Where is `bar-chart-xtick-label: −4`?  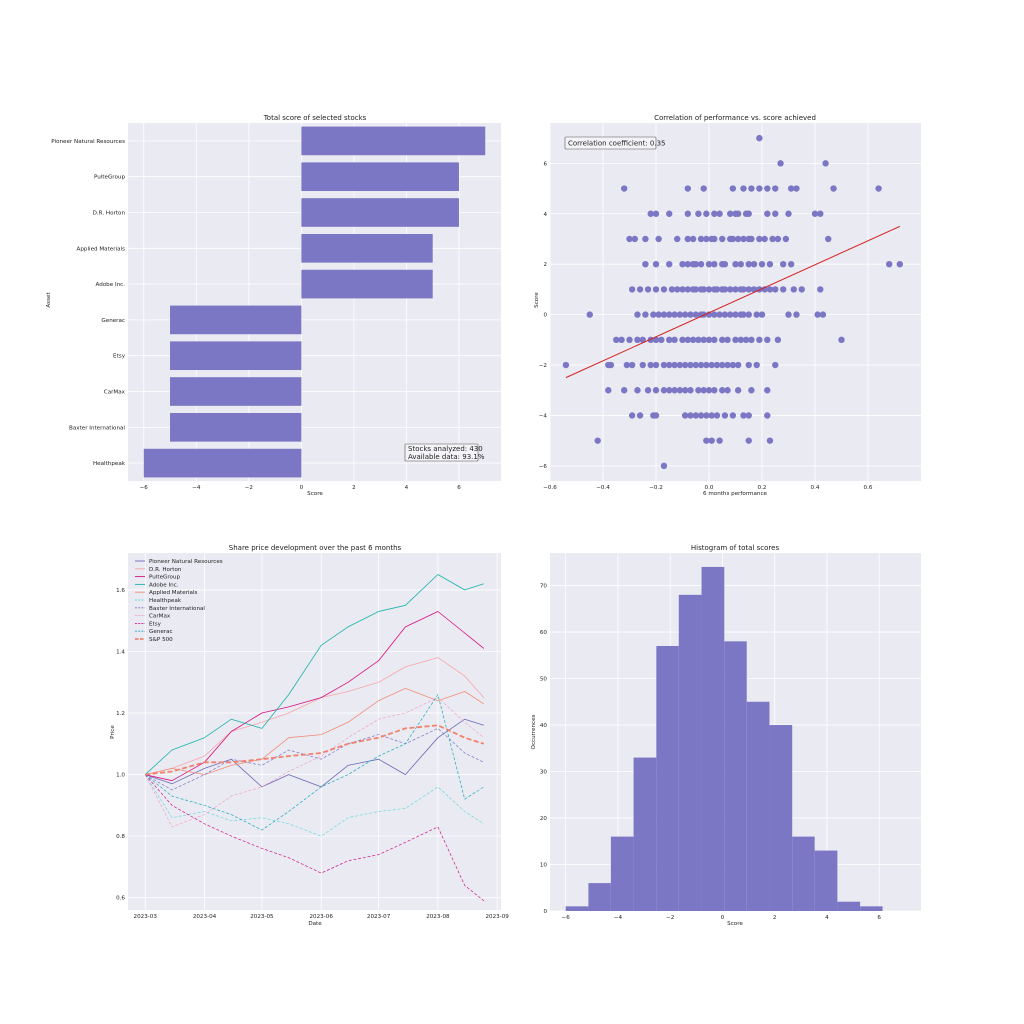
bar-chart-xtick-label: −4 is located at coordinates (196, 488).